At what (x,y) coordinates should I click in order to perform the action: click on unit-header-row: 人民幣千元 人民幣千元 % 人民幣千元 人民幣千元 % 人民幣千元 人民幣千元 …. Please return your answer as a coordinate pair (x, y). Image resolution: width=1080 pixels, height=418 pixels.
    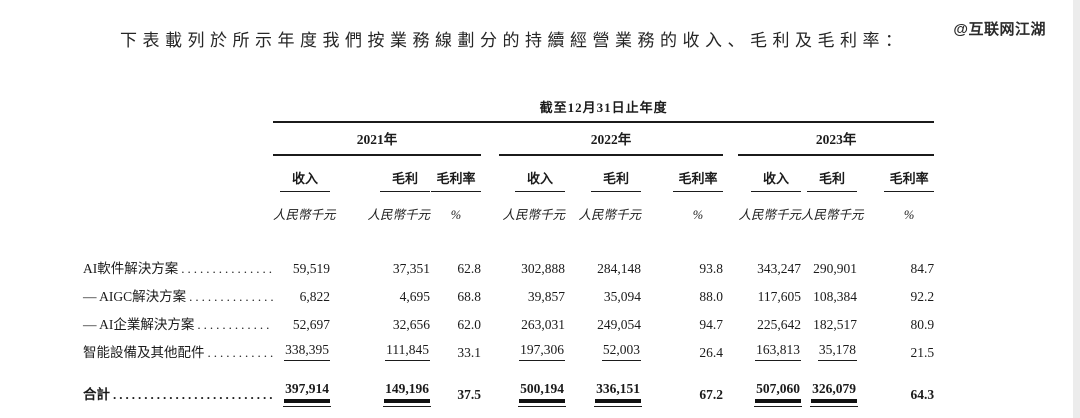
    Looking at the image, I should click on (508, 207).